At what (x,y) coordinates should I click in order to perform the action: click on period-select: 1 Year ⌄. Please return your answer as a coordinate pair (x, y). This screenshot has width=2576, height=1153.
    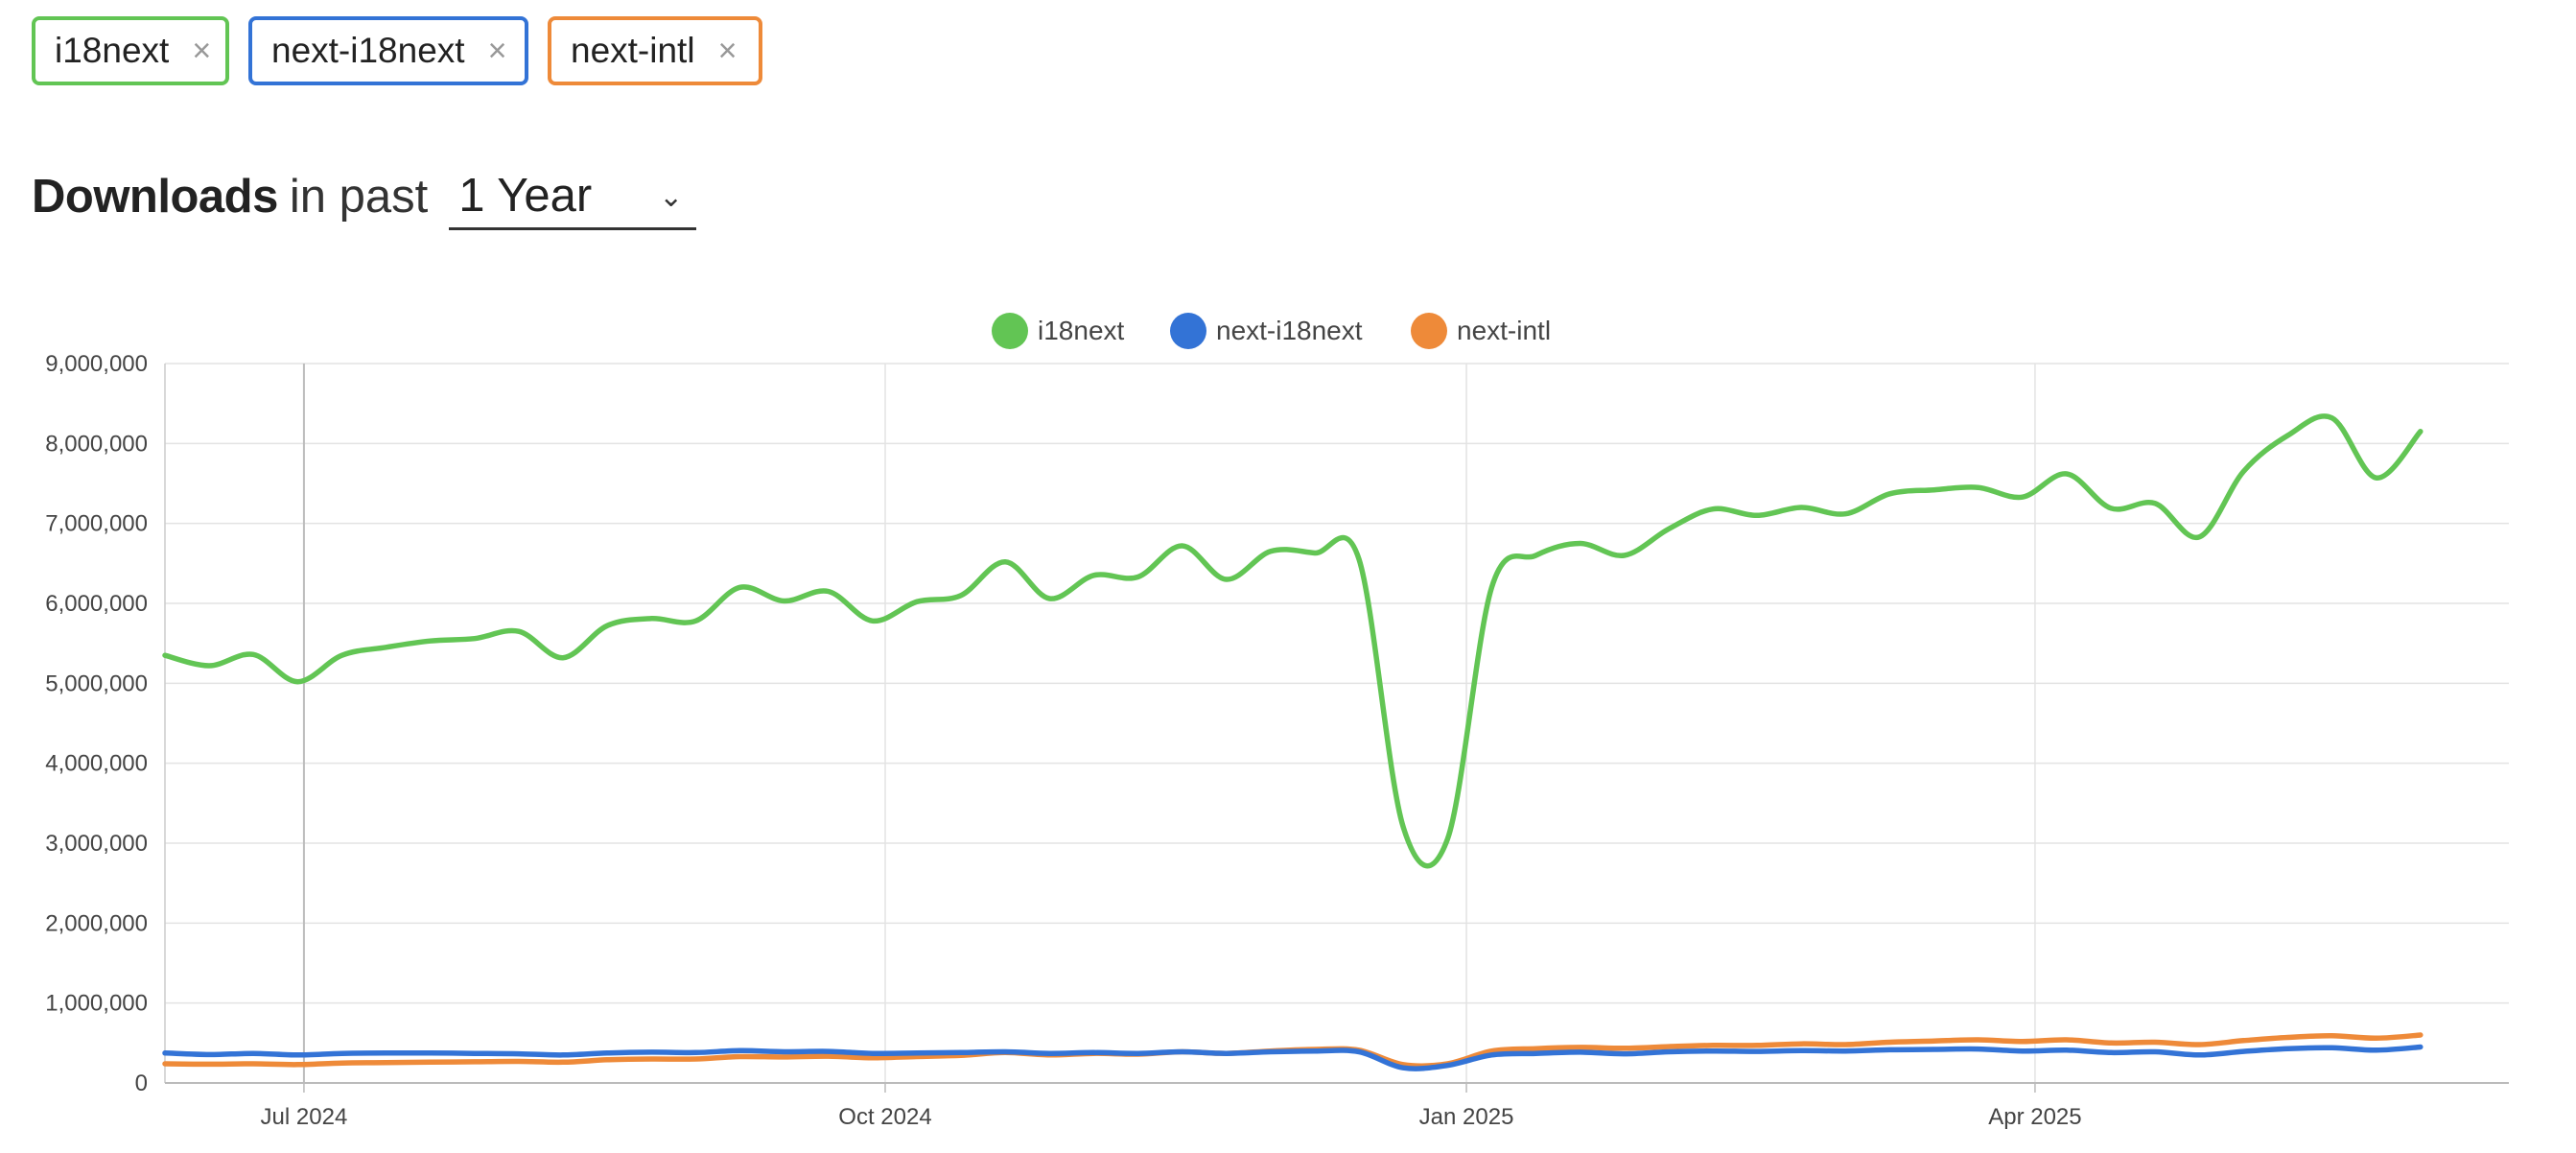
    Looking at the image, I should click on (573, 197).